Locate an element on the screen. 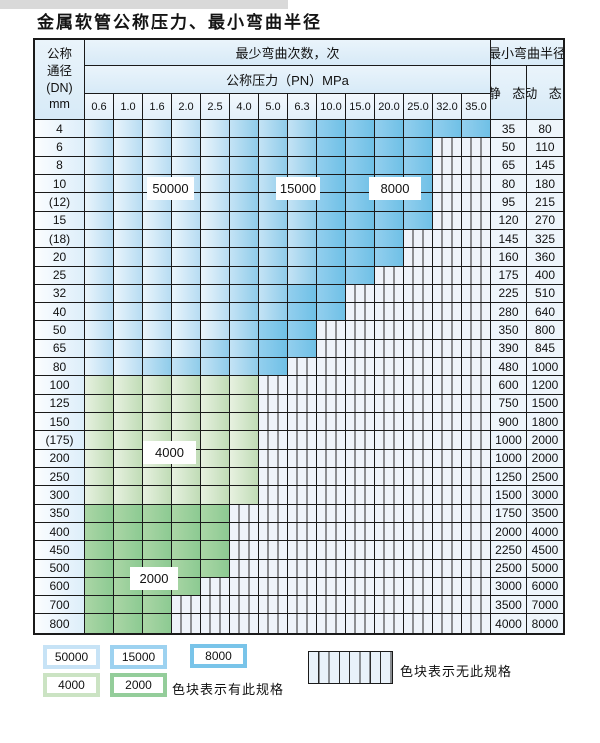  static-value-cell: 3000 is located at coordinates (509, 587).